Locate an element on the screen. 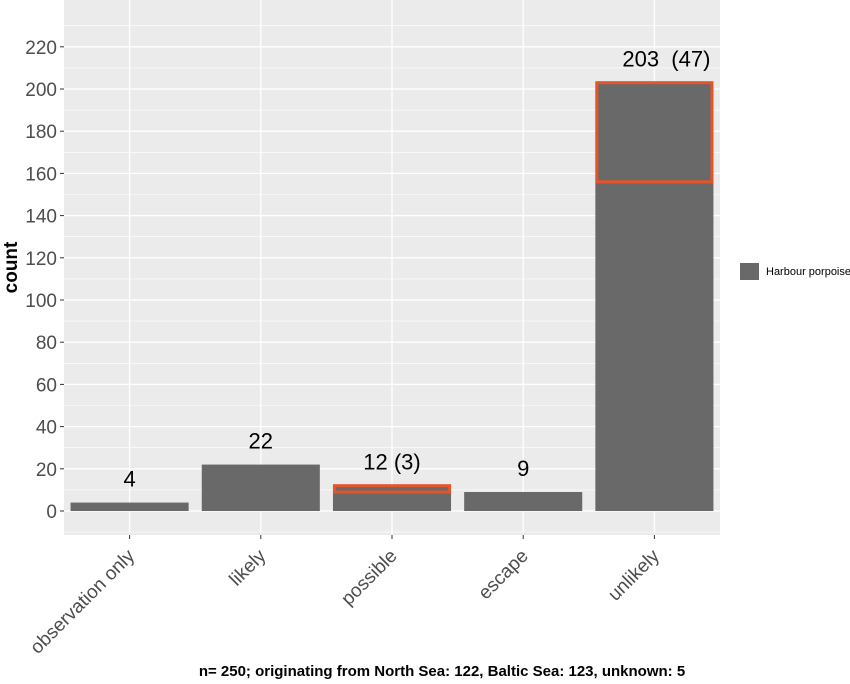 The height and width of the screenshot is (684, 850). y-axis: 0 20 40 60 80 100 120 140 160 180 200 220 is located at coordinates (44, 280).